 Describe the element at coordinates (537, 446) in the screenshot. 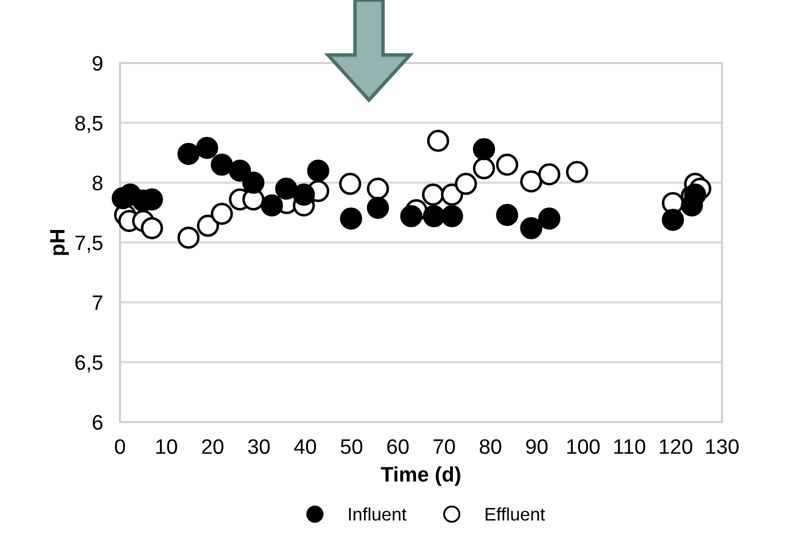

I see `x-tick-label: 90` at that location.